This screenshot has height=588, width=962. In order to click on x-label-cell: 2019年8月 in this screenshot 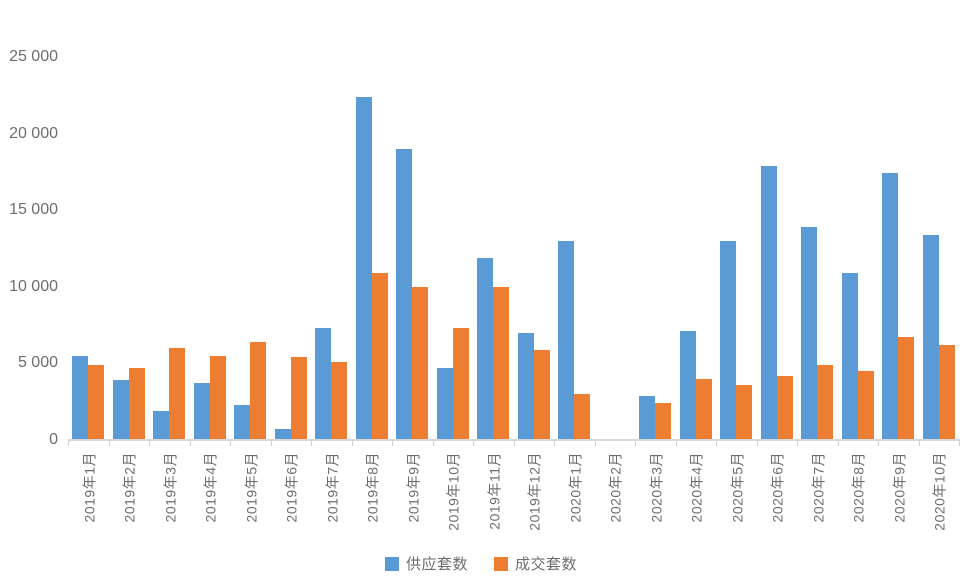, I will do `click(372, 494)`.